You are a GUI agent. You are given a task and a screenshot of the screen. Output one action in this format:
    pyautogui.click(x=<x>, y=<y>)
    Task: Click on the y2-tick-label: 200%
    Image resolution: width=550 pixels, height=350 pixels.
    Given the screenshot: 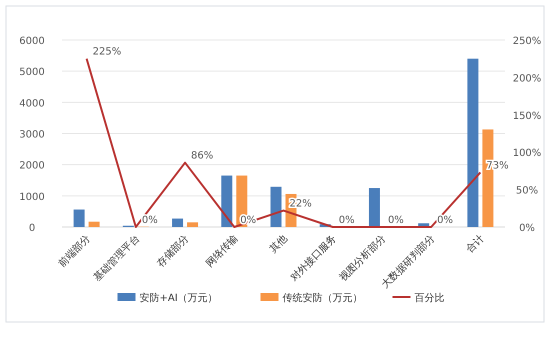 What is the action you would take?
    pyautogui.click(x=527, y=78)
    